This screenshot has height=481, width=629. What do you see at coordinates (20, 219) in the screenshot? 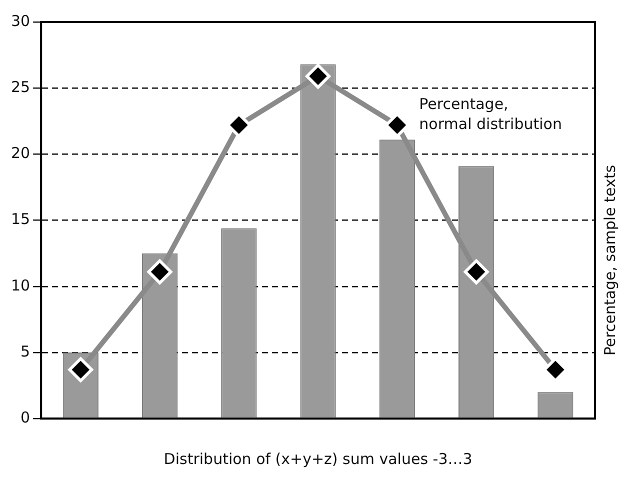
I see `y-tick-label: 15` at bounding box center [20, 219].